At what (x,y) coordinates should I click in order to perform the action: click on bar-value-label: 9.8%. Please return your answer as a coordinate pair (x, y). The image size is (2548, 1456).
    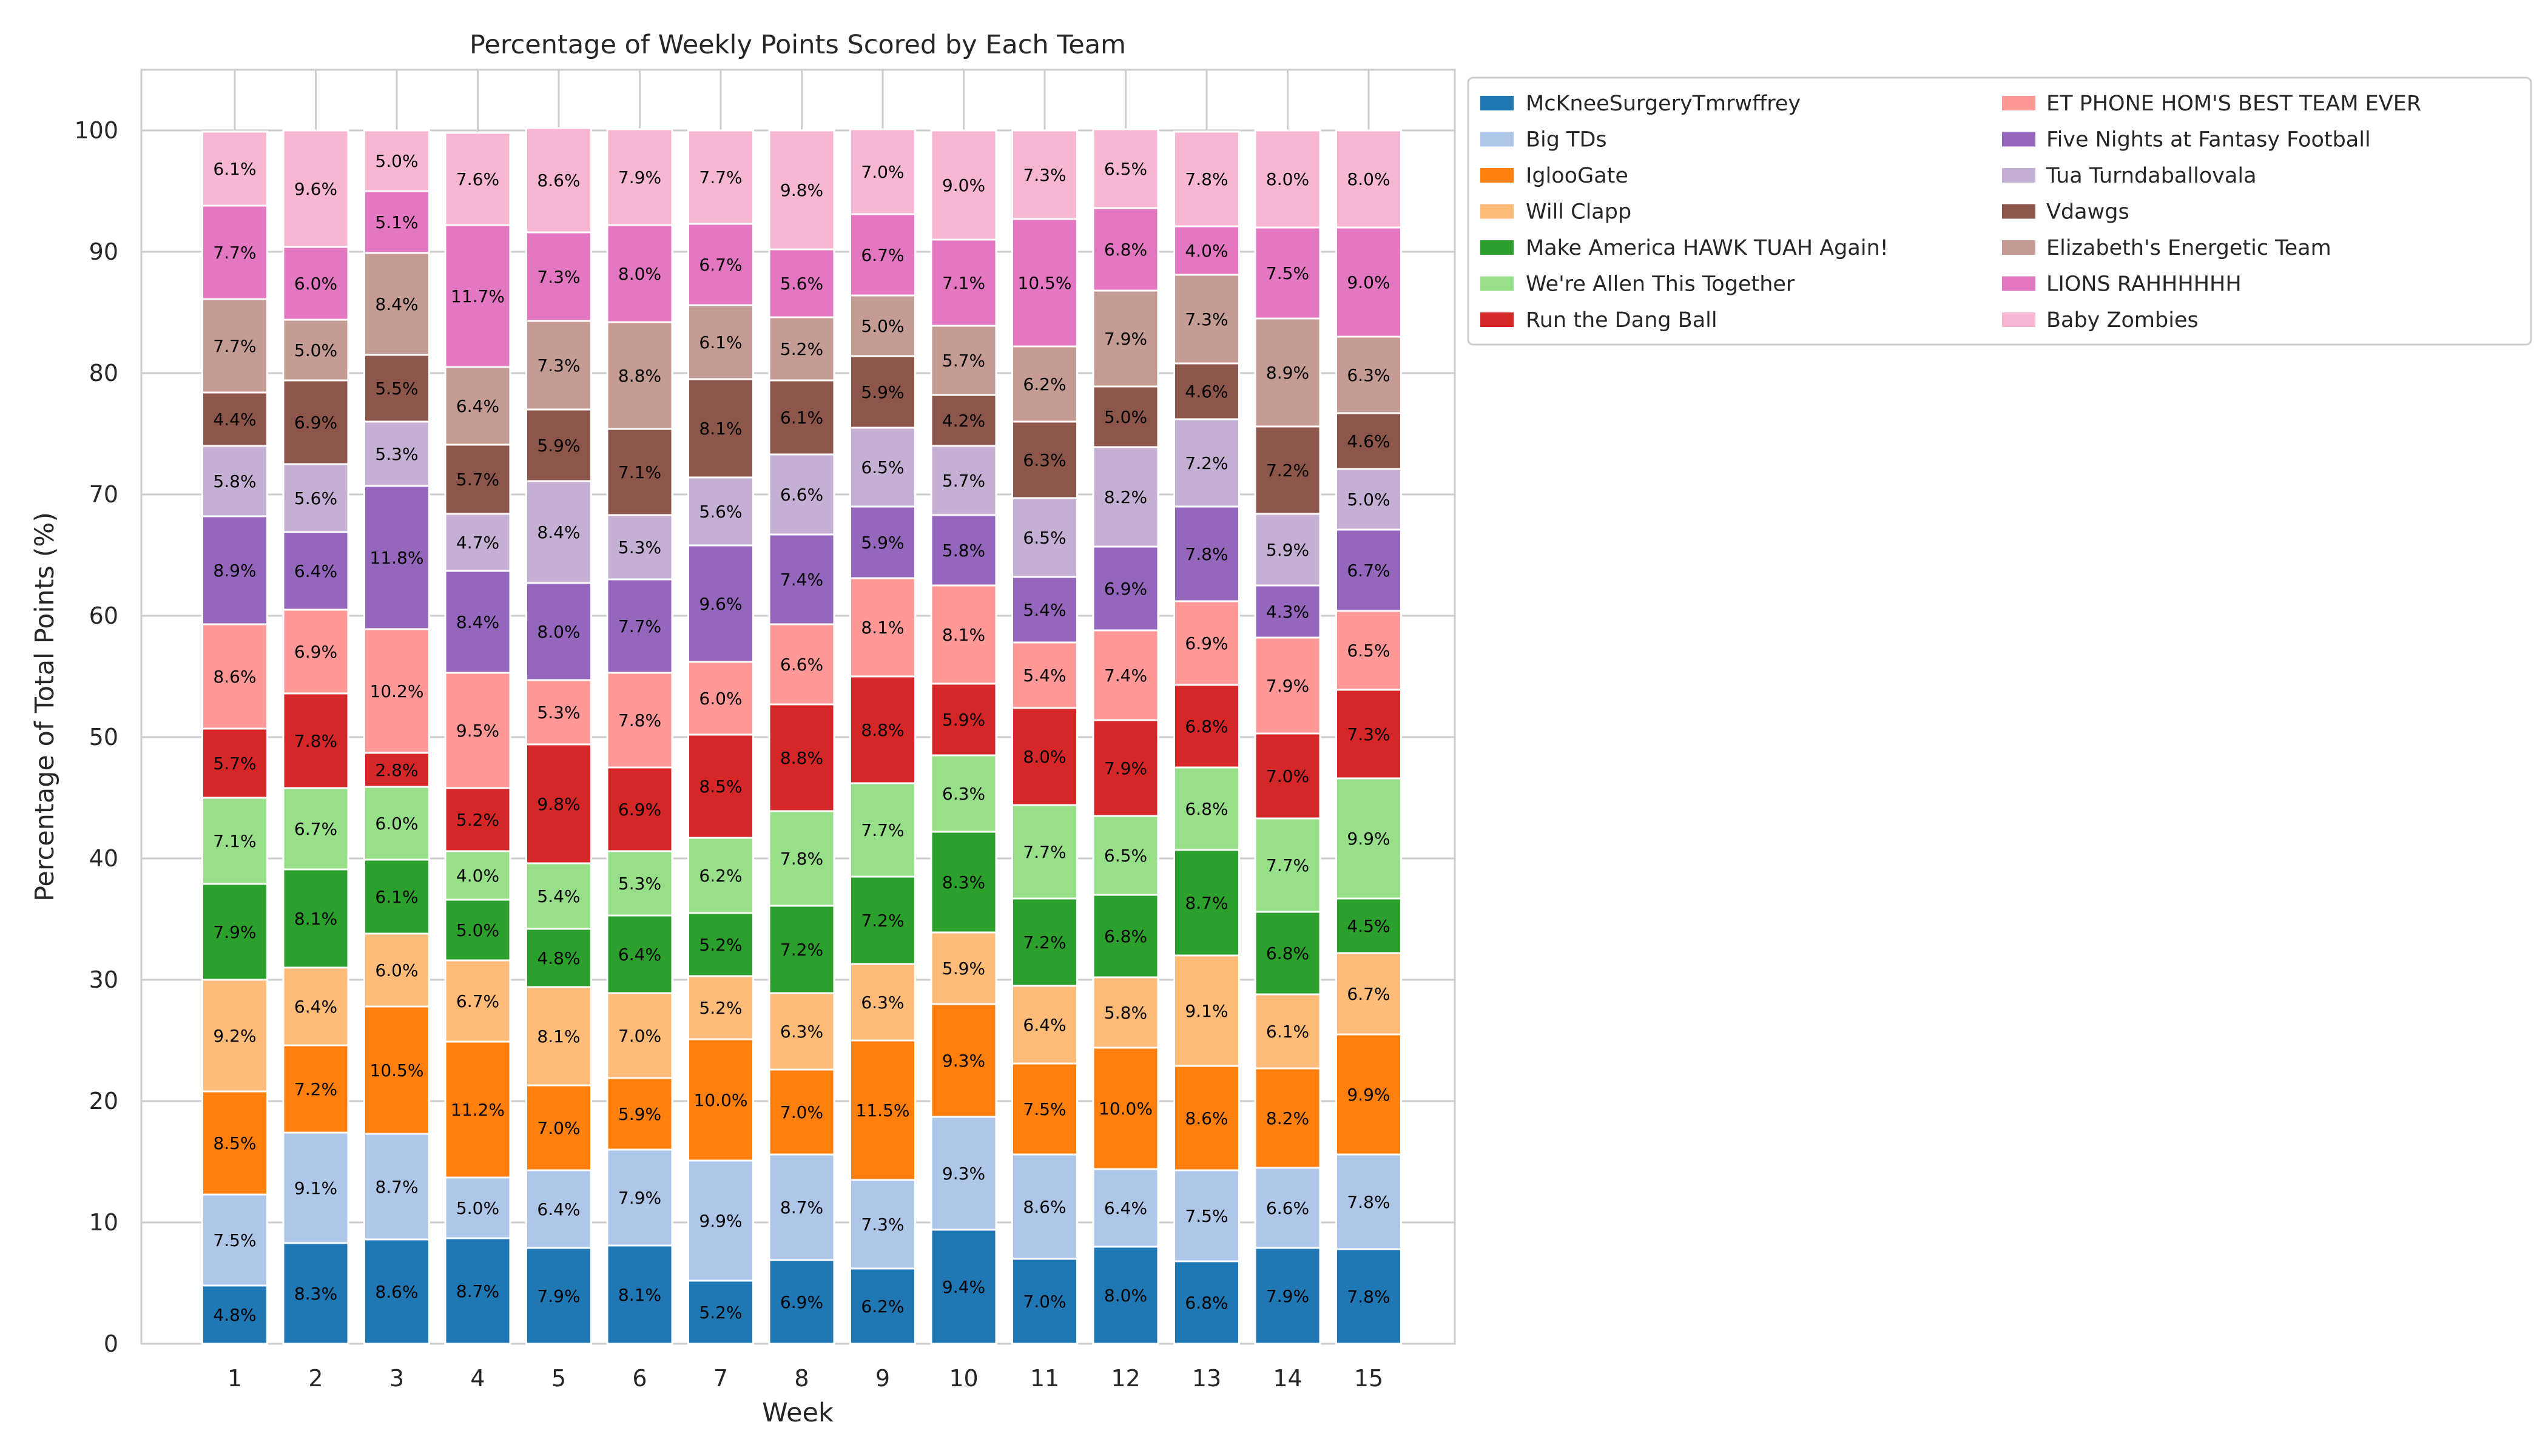
    Looking at the image, I should click on (558, 804).